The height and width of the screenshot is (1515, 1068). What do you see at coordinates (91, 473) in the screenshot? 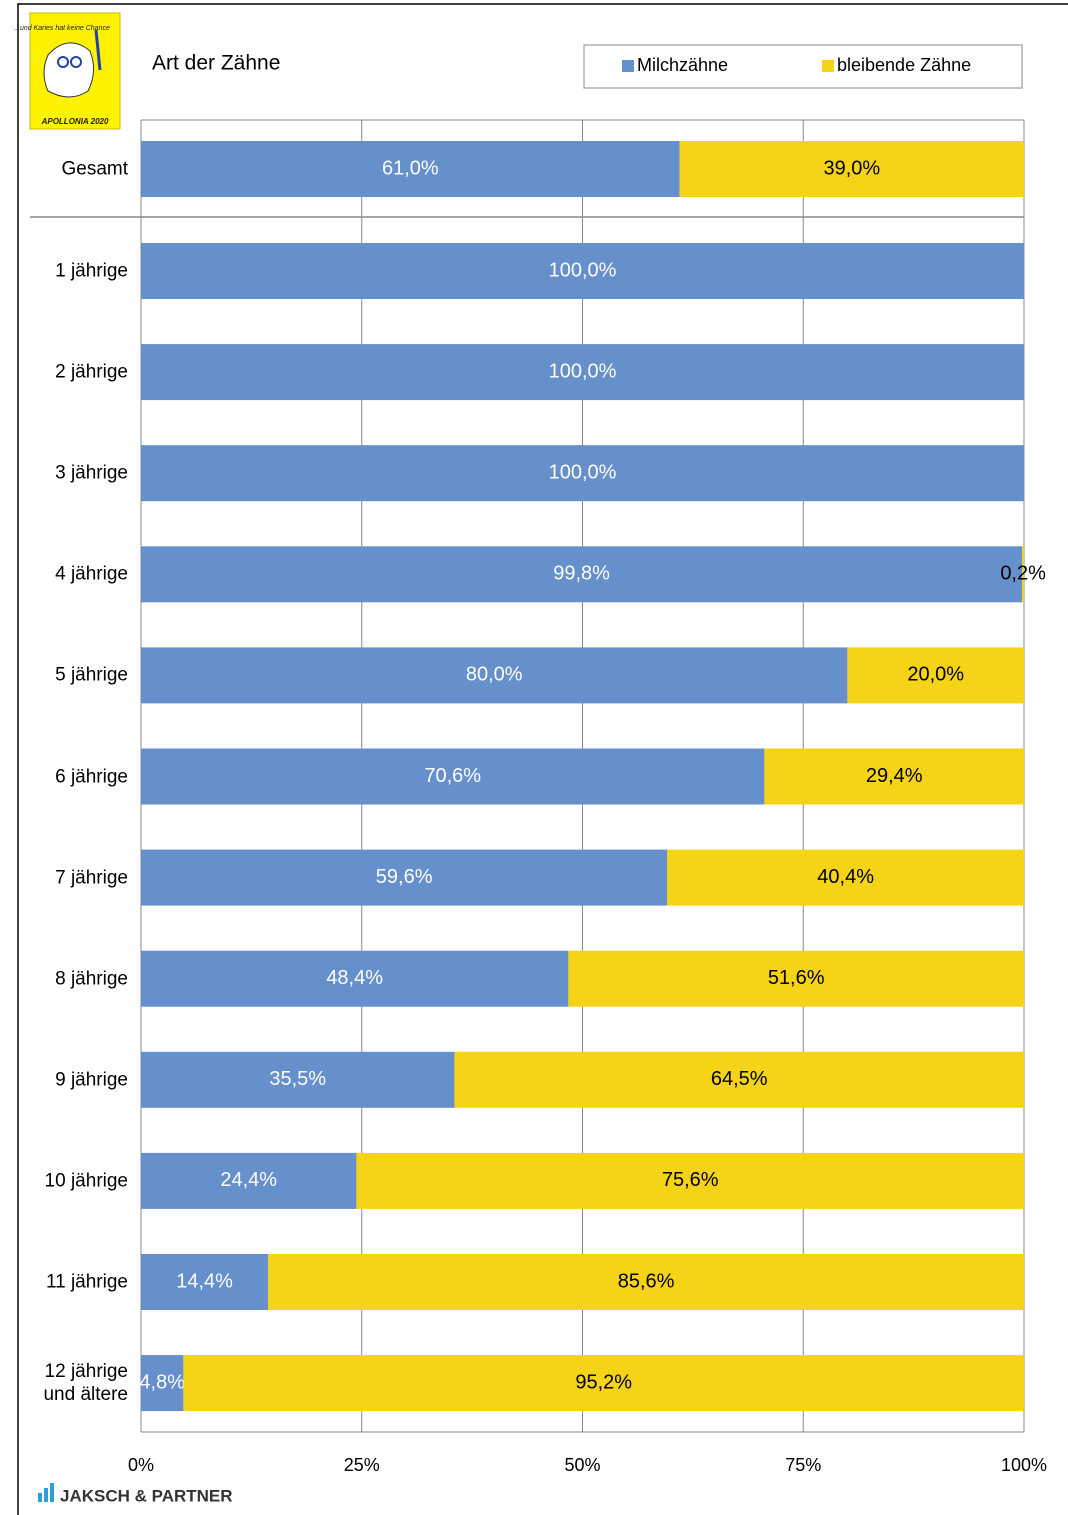
I see `y-tick-label: 3 jährige` at bounding box center [91, 473].